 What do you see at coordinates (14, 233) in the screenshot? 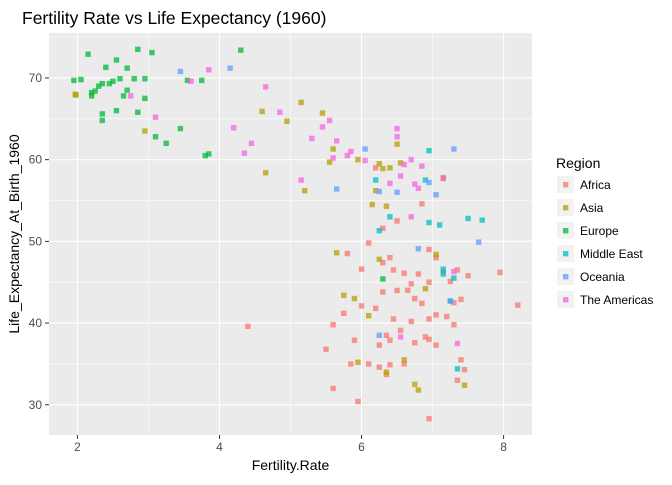
I see `y-axis-title: Life_Expectancy_At_Birth_1960` at bounding box center [14, 233].